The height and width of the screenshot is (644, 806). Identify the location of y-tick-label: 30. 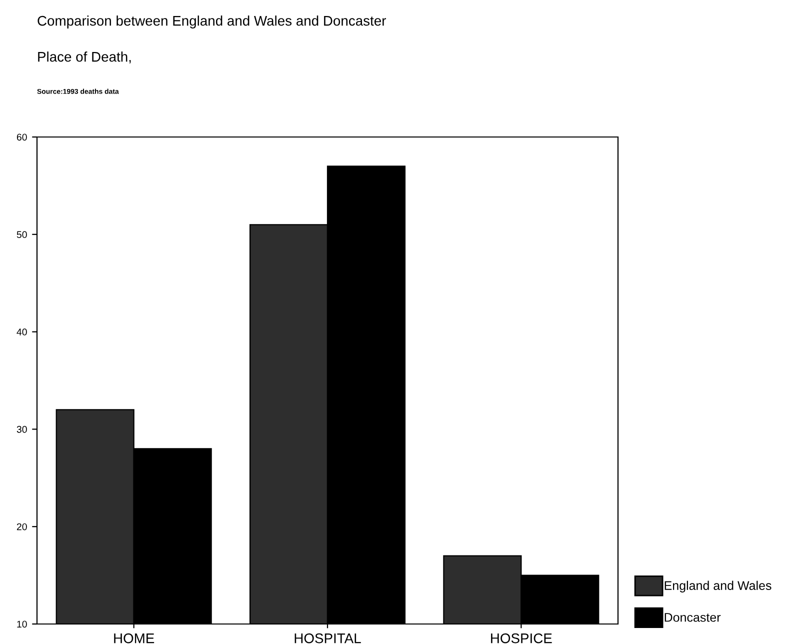
(21, 429).